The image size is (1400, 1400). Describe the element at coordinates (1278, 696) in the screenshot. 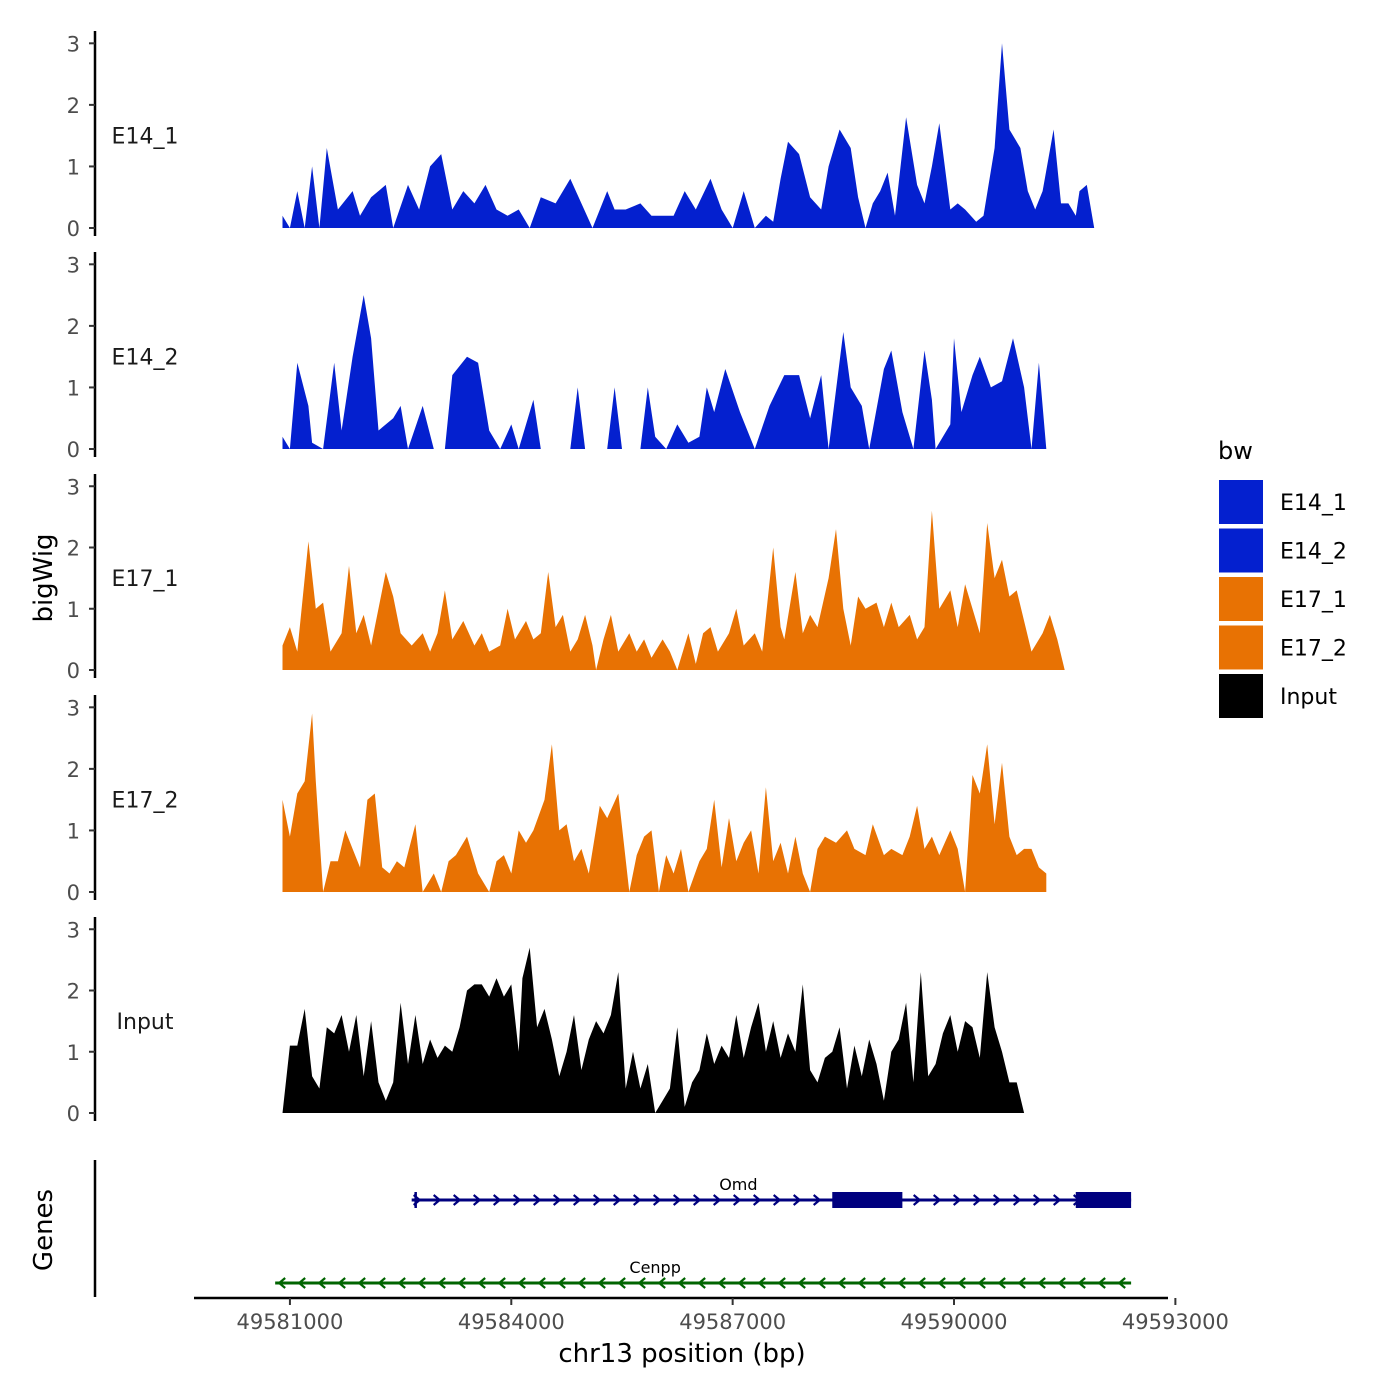

I see `legend-item-input: Input` at that location.